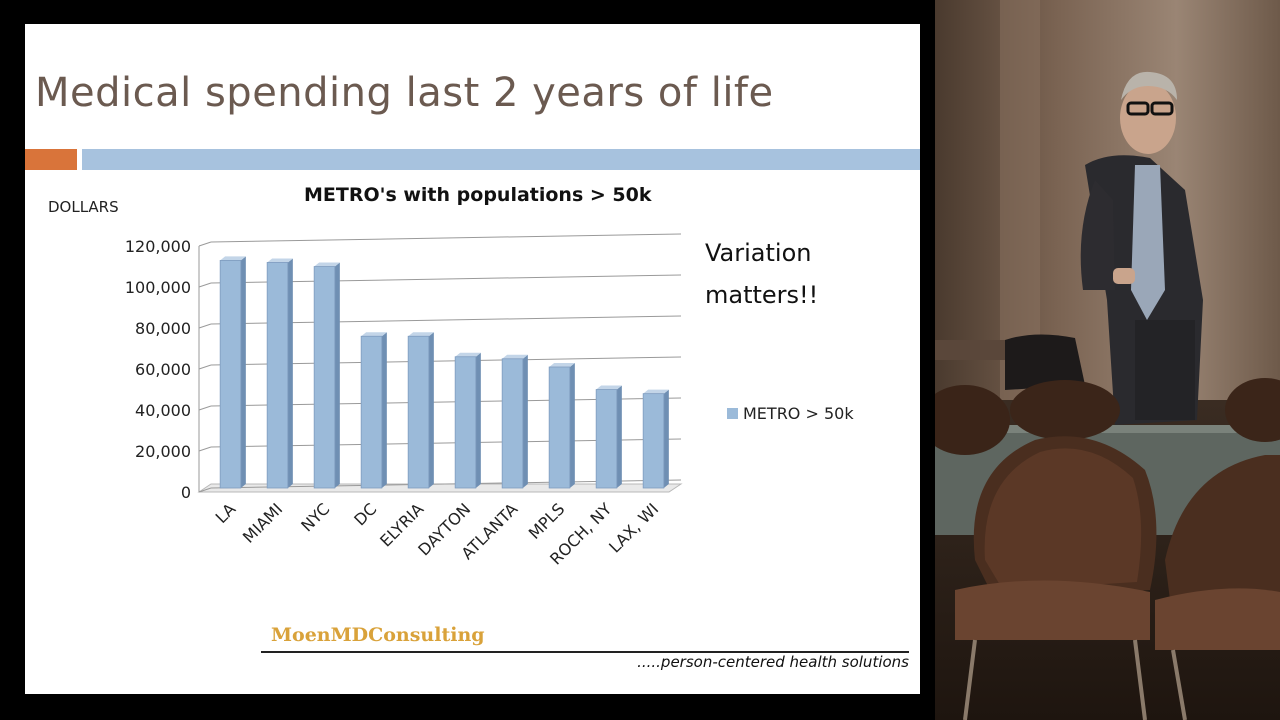 The image size is (1280, 720). Describe the element at coordinates (798, 413) in the screenshot. I see `legend-label: METRO > 50k` at that location.